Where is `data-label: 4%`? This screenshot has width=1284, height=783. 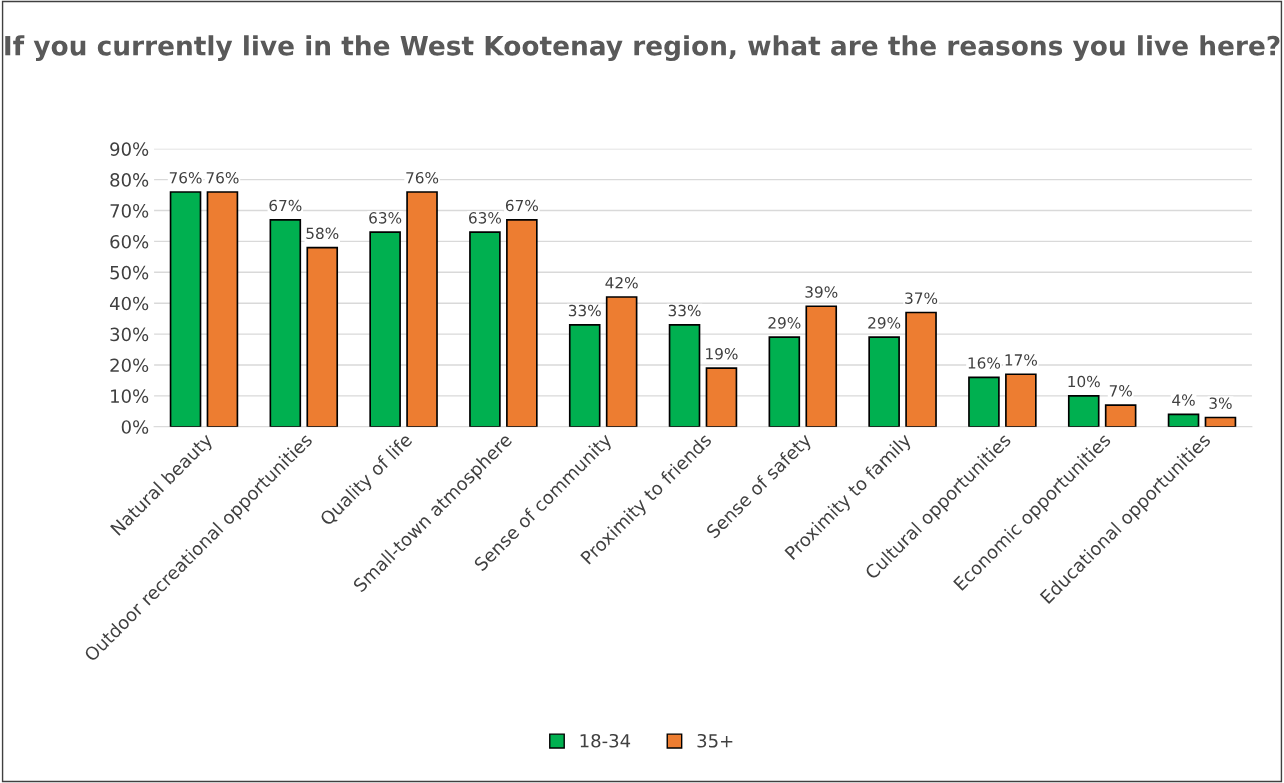 data-label: 4% is located at coordinates (1183, 400).